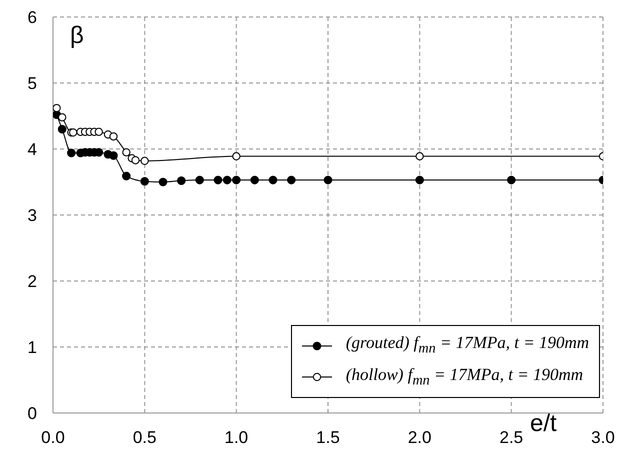  Describe the element at coordinates (32, 83) in the screenshot. I see `y-tick-label: 5` at that location.